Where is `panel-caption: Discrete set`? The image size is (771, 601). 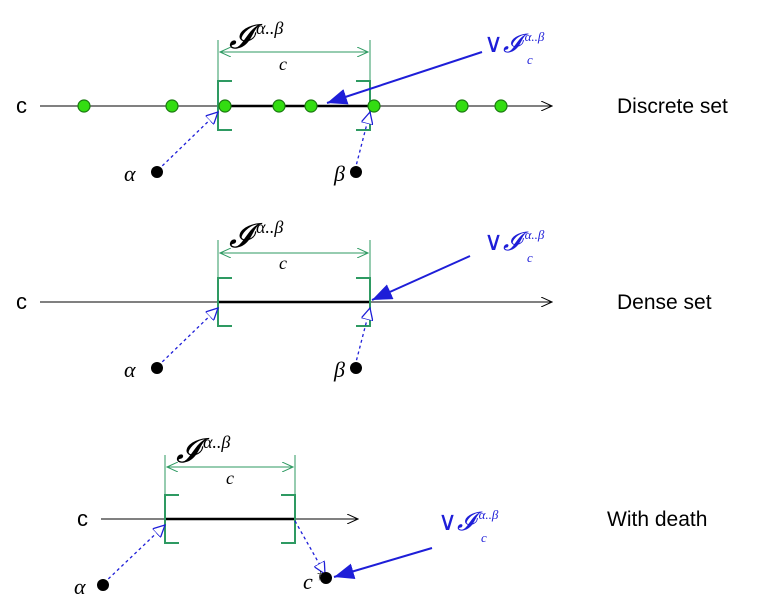 panel-caption: Discrete set is located at coordinates (672, 106).